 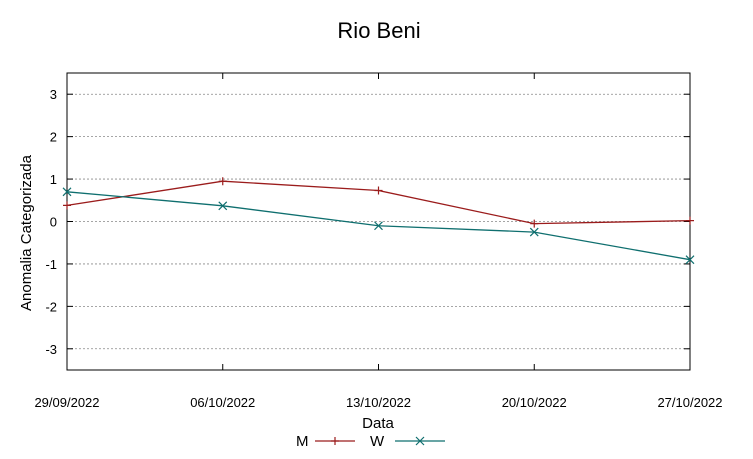 I want to click on y-tick-label: -3, so click(x=51, y=349).